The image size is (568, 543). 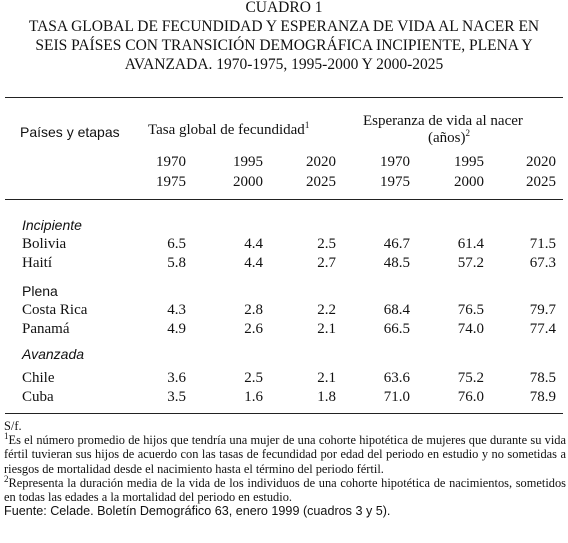 What do you see at coordinates (253, 310) in the screenshot?
I see `table-cell: 2.8` at bounding box center [253, 310].